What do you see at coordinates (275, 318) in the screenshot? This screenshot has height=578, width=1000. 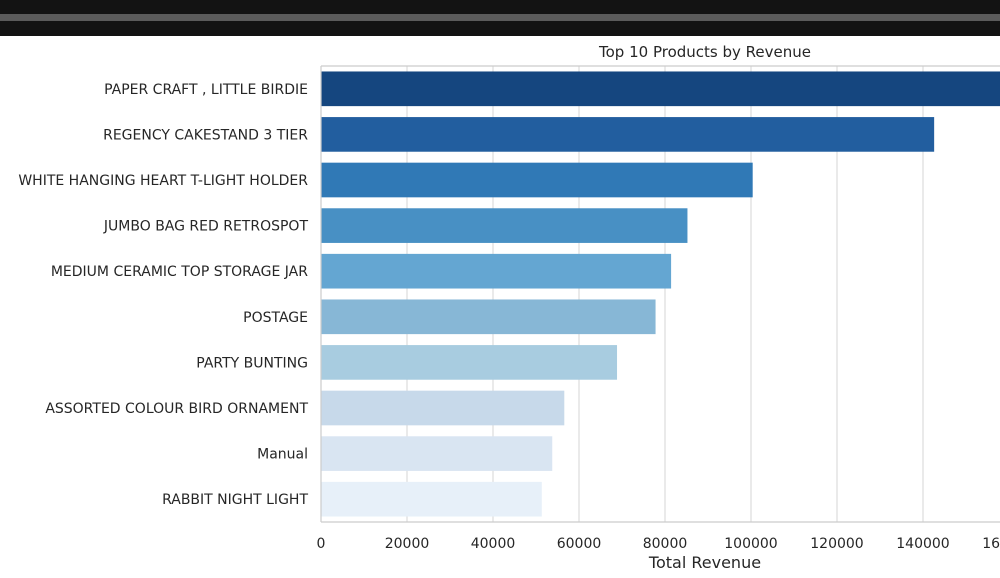 I see `category-label: POSTAGE` at bounding box center [275, 318].